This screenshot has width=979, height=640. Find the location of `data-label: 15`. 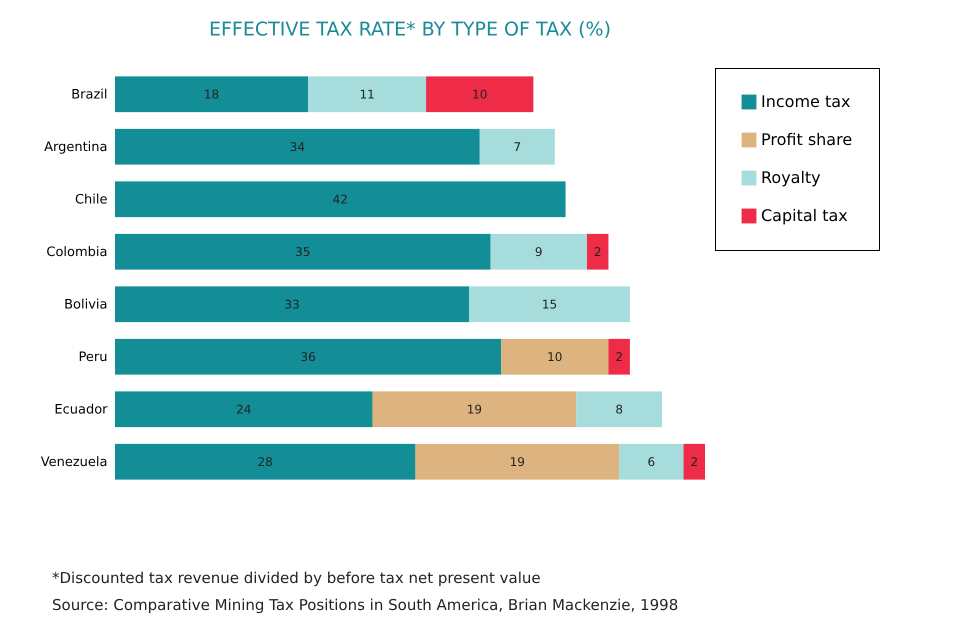

data-label: 15 is located at coordinates (550, 304).